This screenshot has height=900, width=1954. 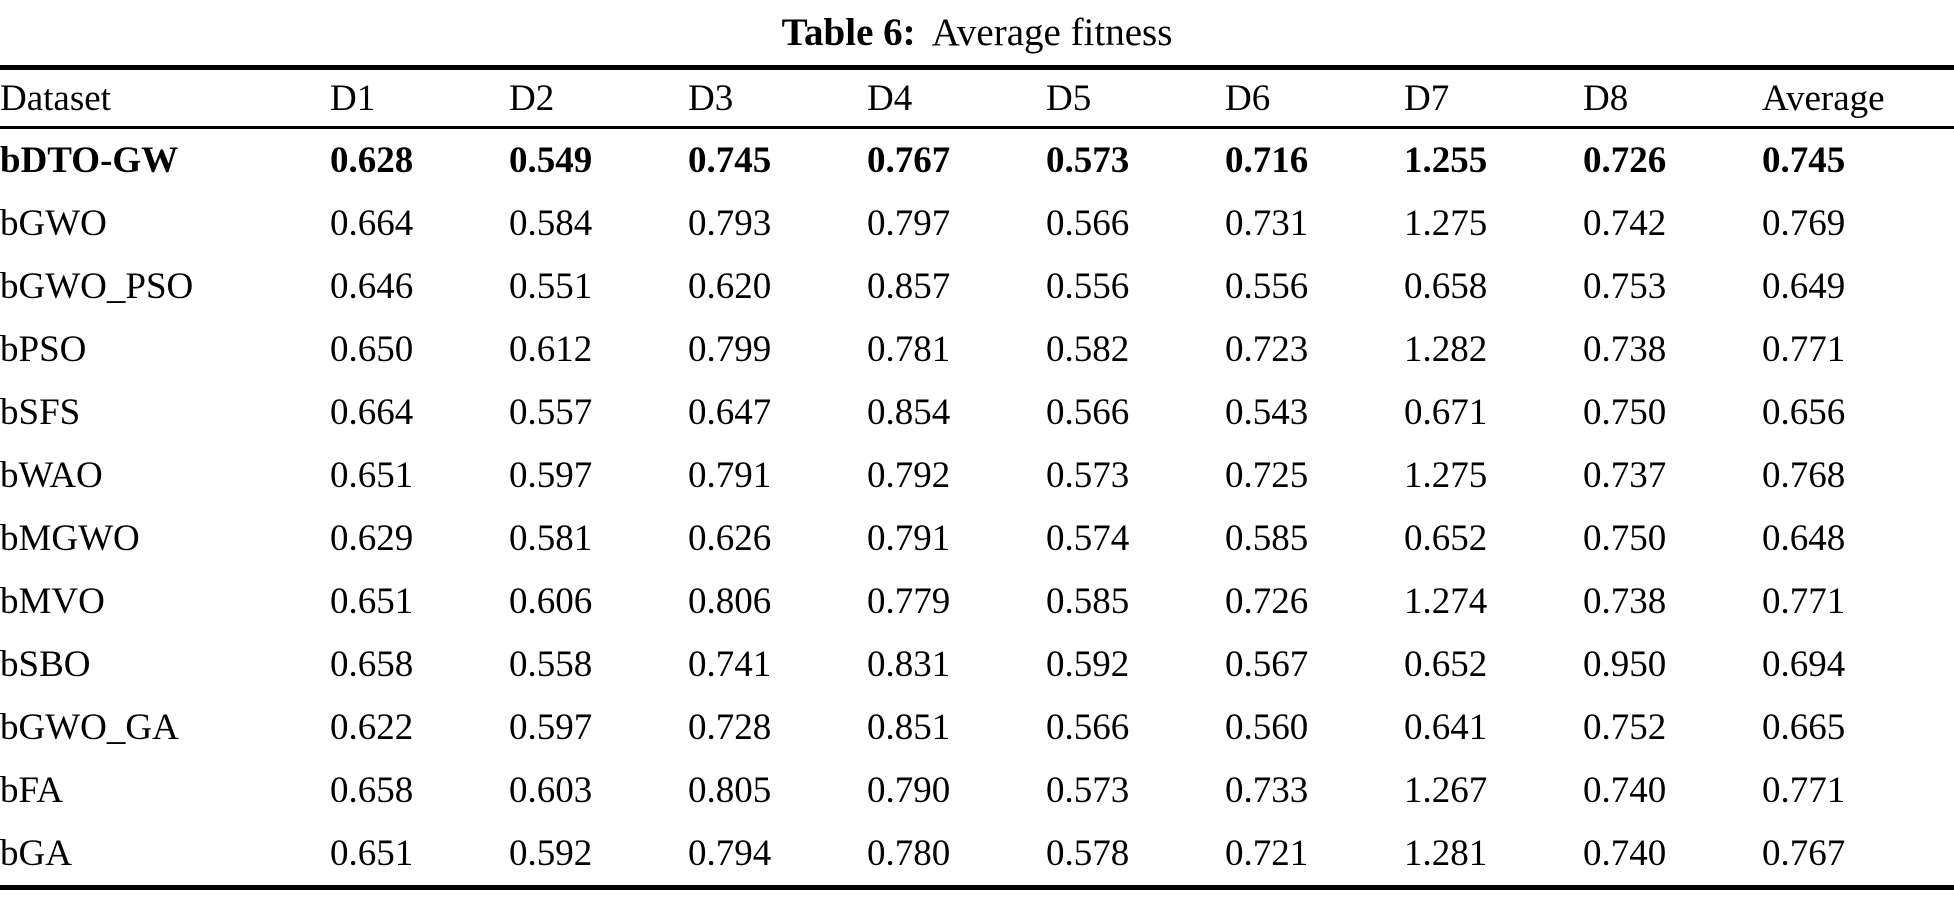 I want to click on cell-value: 0.647, so click(x=730, y=412).